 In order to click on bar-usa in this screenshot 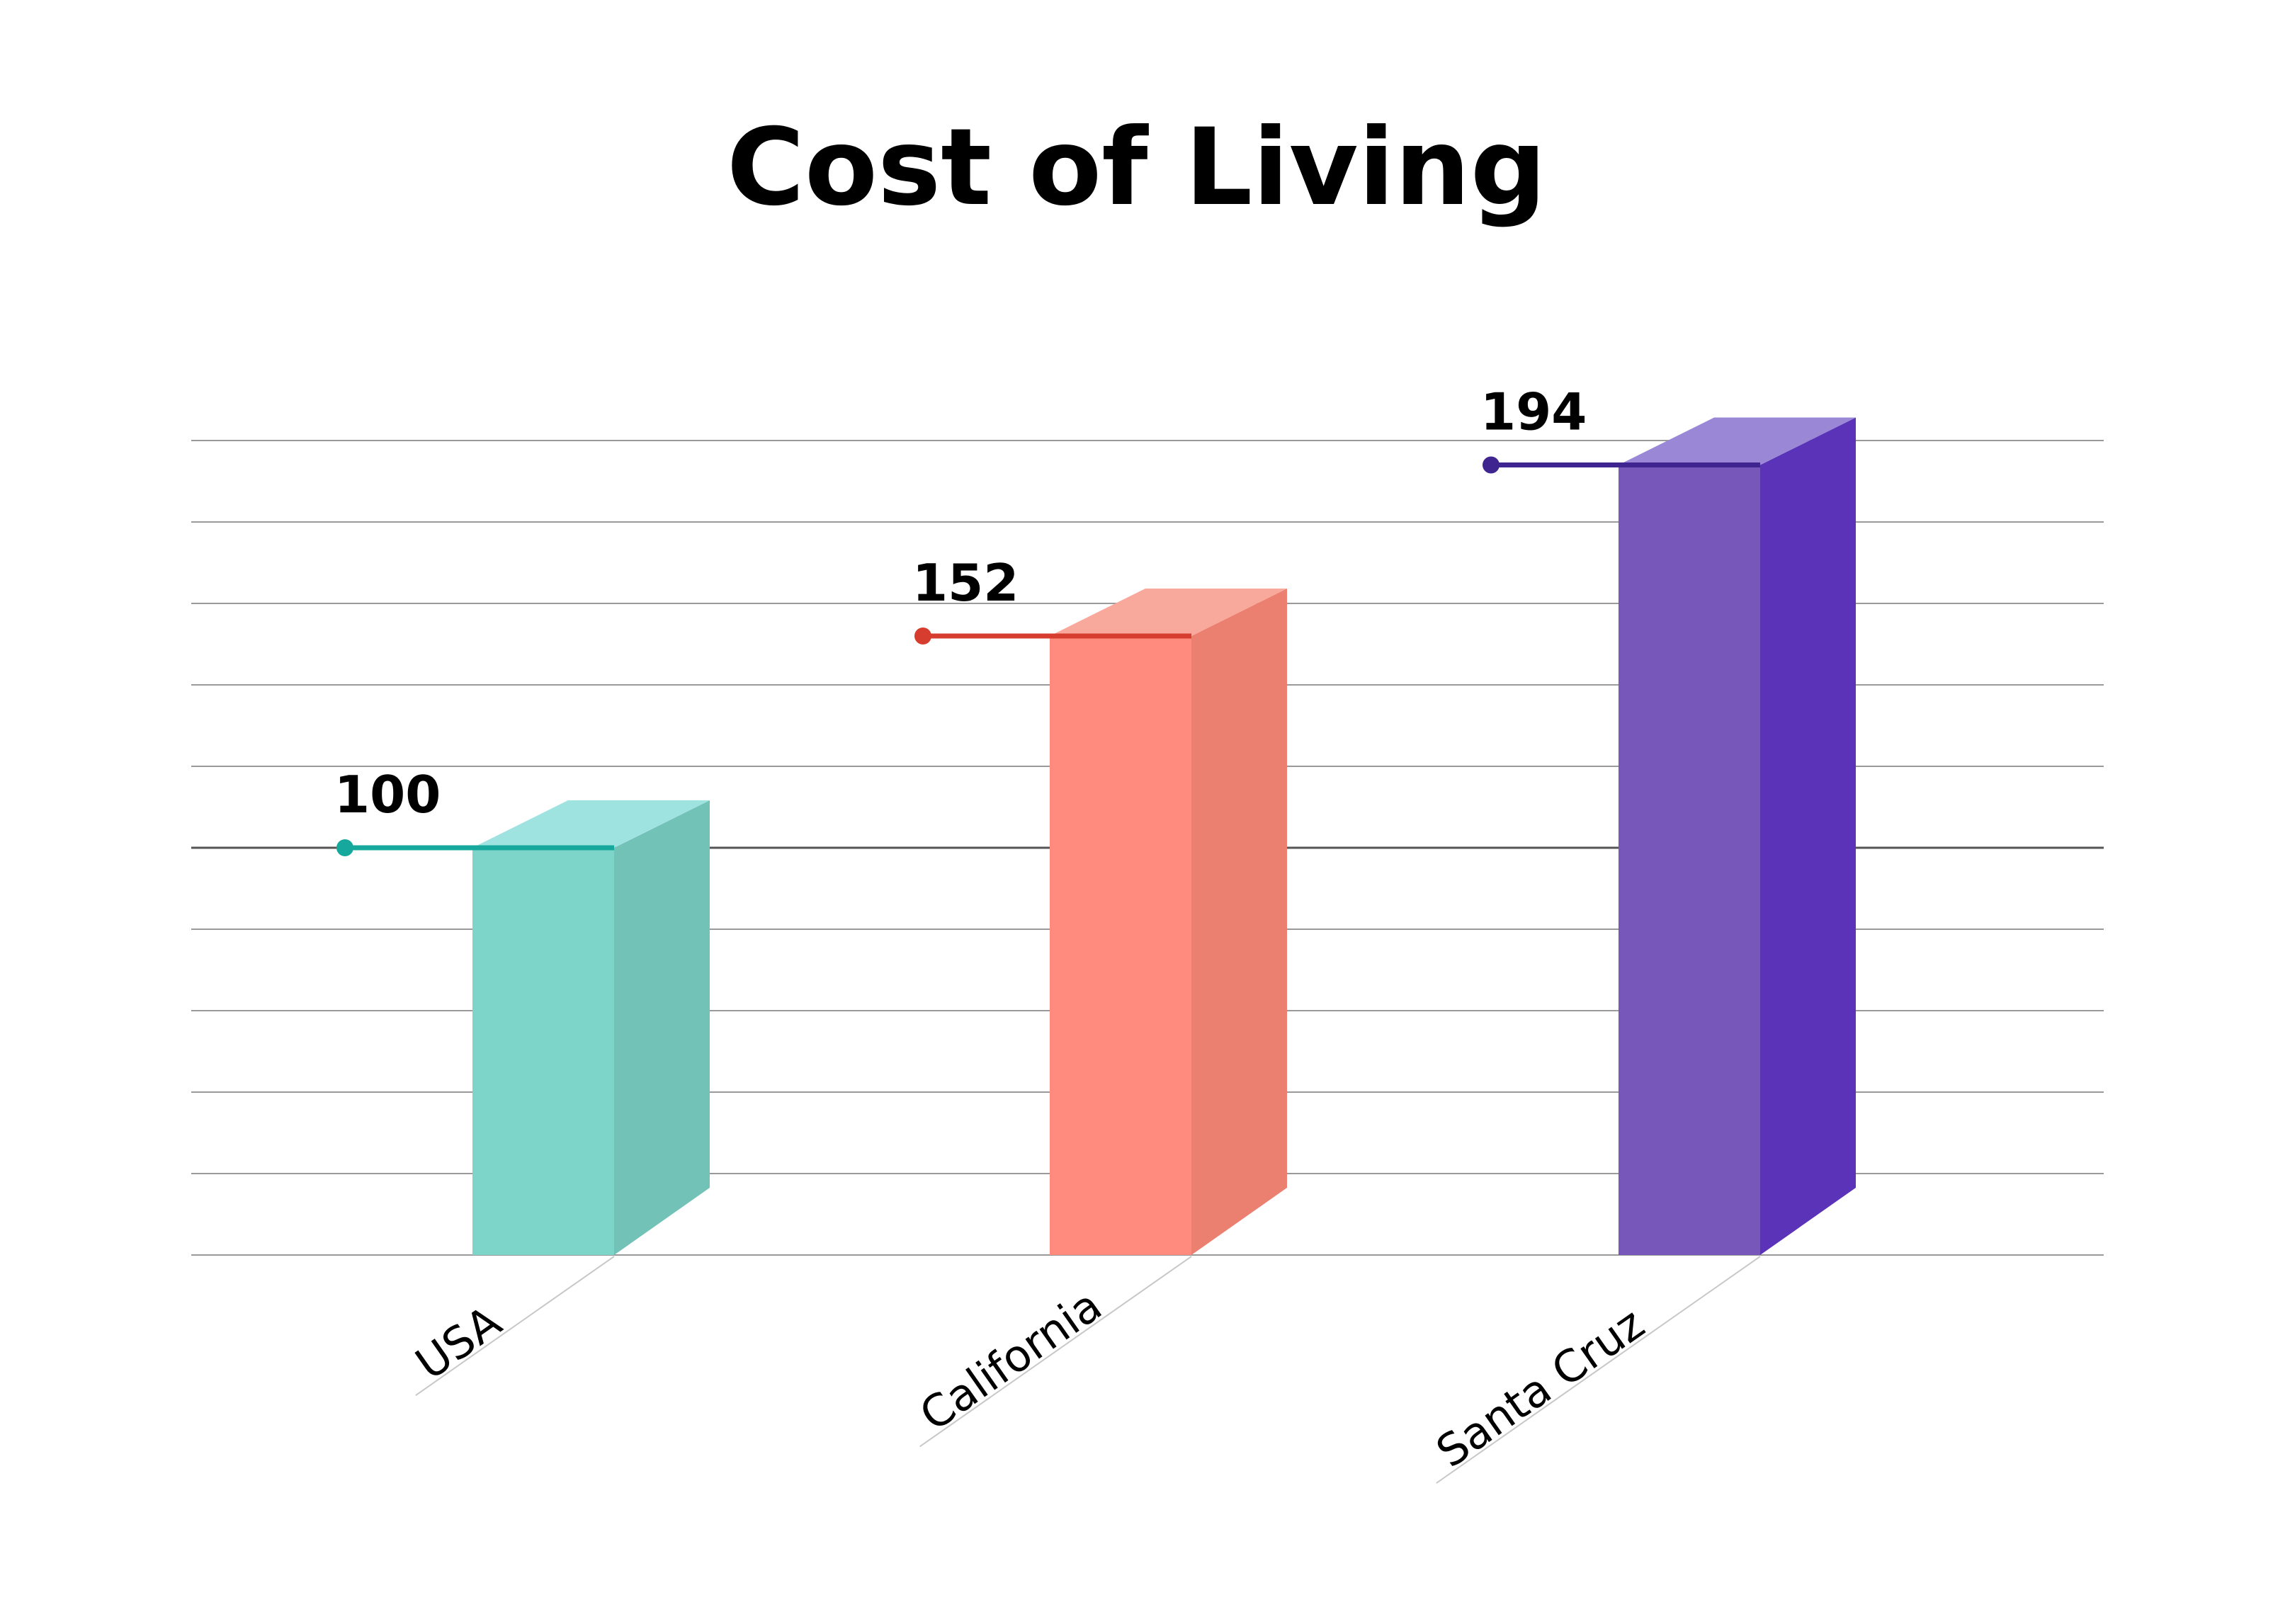, I will do `click(523, 1027)`.